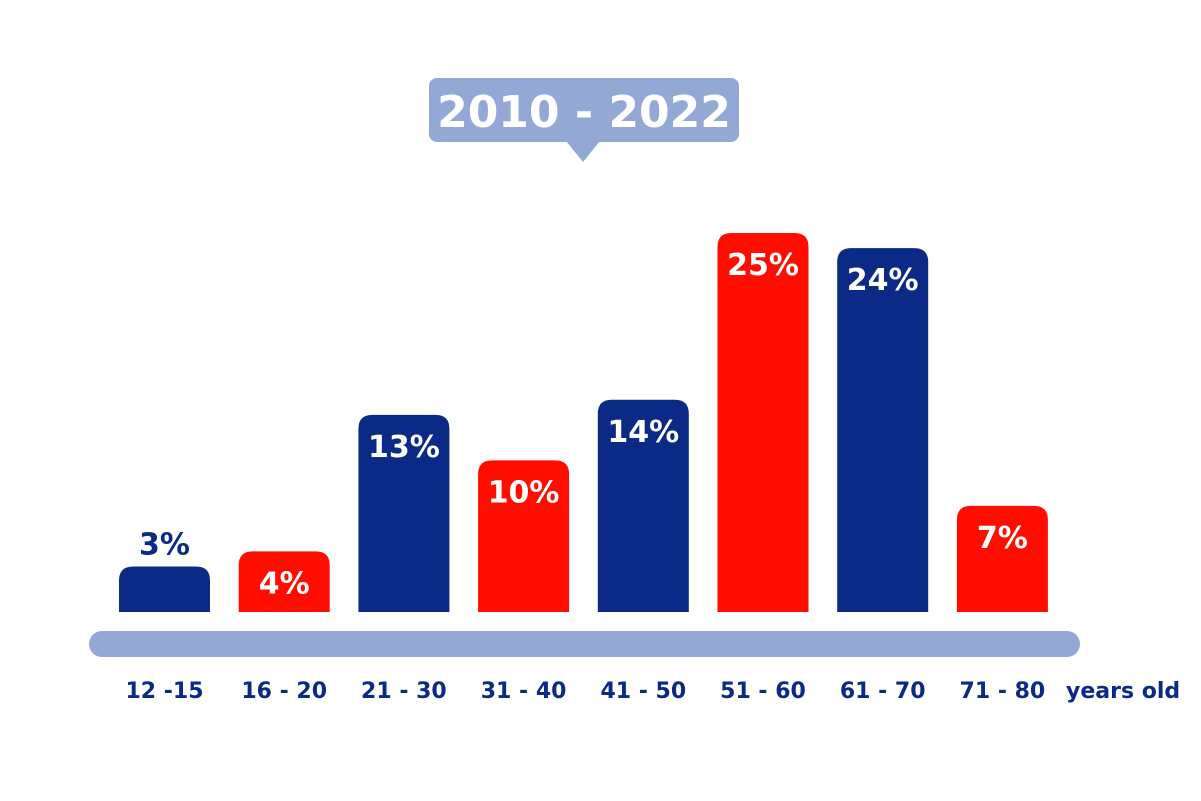 The image size is (1201, 801). I want to click on bar-value-label: 4%, so click(284, 583).